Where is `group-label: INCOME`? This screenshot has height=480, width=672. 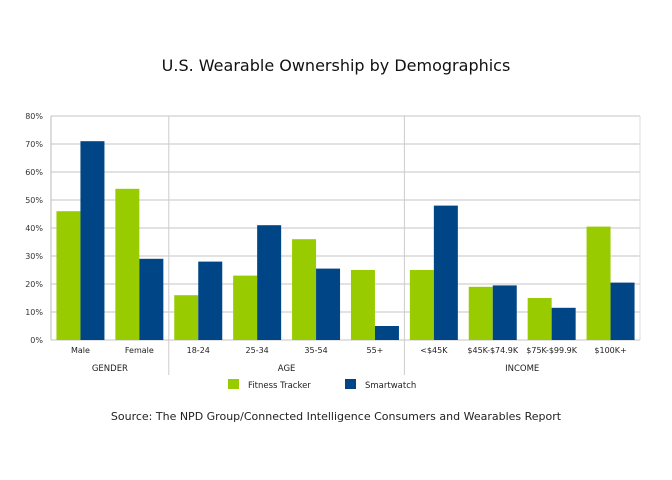 group-label: INCOME is located at coordinates (522, 369).